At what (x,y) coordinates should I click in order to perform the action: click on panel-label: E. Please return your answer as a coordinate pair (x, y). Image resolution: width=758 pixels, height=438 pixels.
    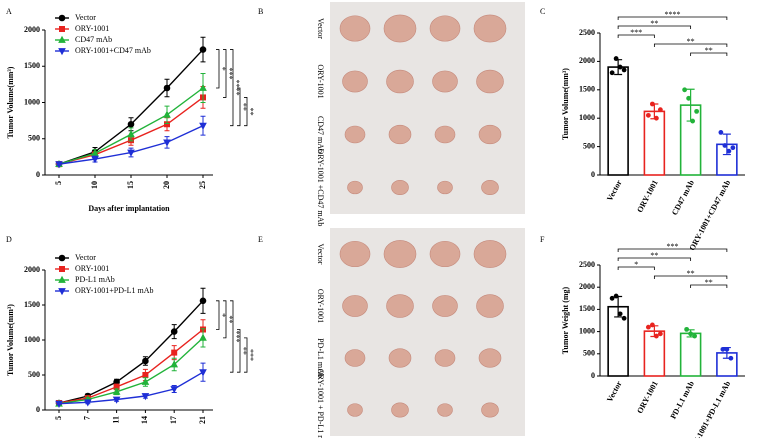
    Looking at the image, I should click on (260, 239).